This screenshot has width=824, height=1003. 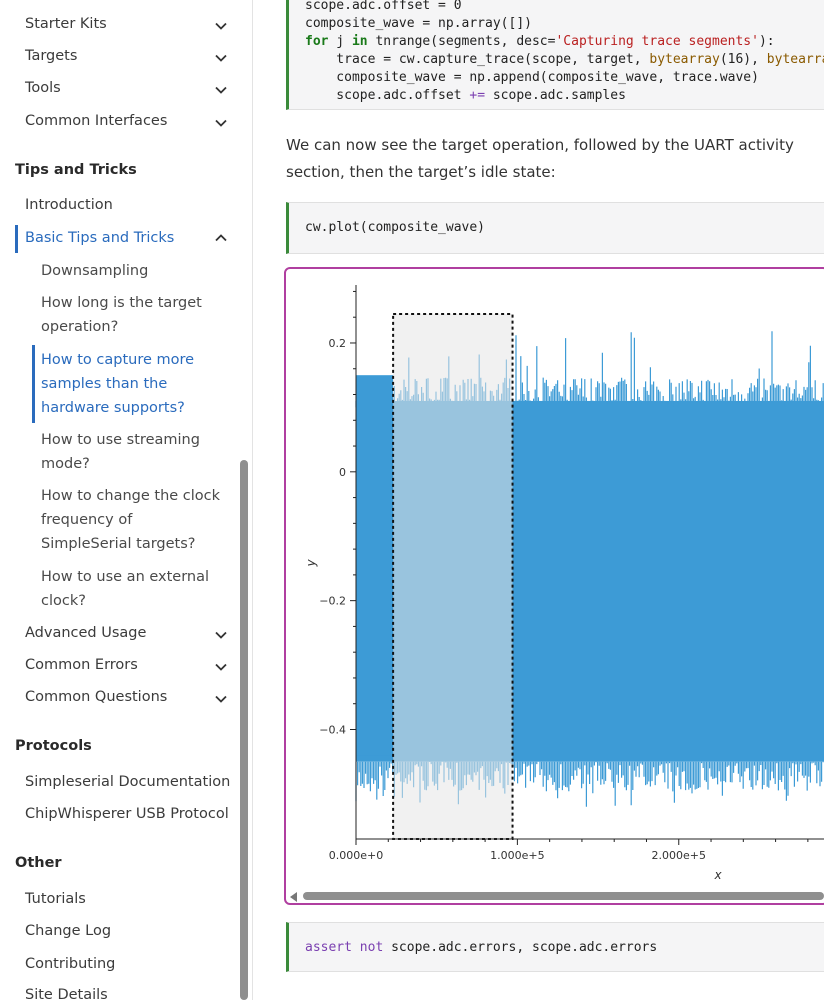 I want to click on sidebar-item-tools: Tools, so click(x=43, y=88).